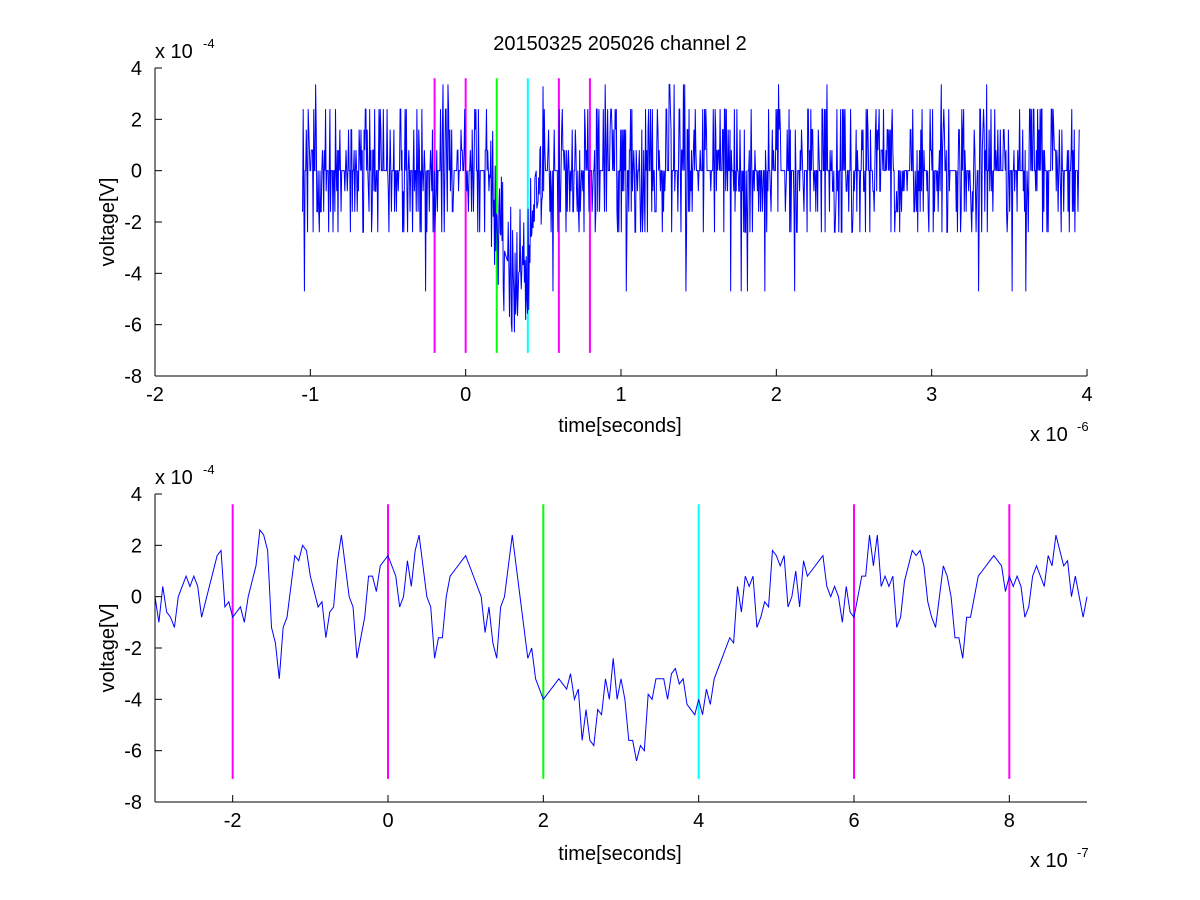 This screenshot has height=900, width=1200. What do you see at coordinates (1086, 395) in the screenshot?
I see `top-x-tick-label-6: 4` at bounding box center [1086, 395].